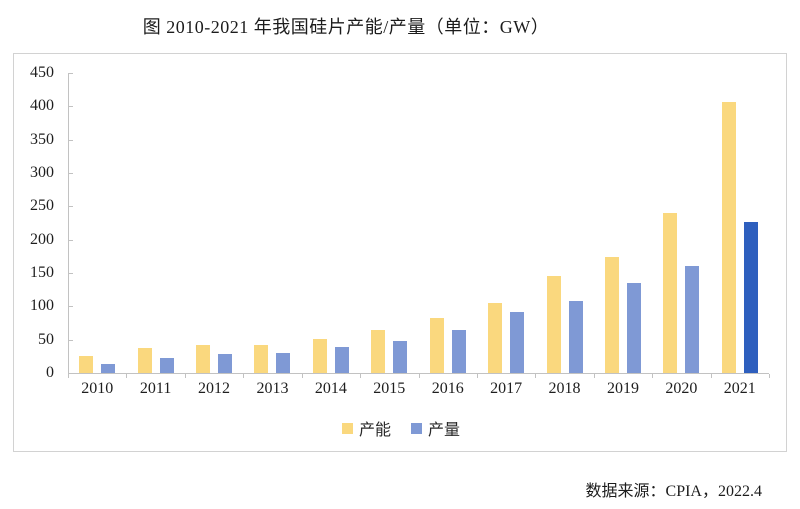  Describe the element at coordinates (553, 324) in the screenshot. I see `bar-capacity-2018` at that location.